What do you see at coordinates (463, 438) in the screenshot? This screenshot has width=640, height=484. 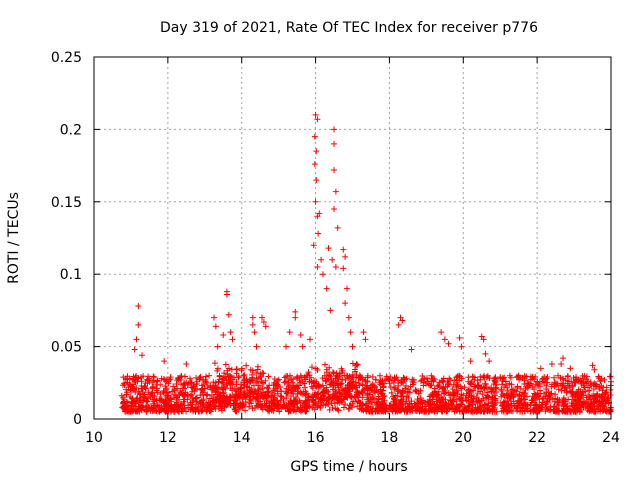 I see `x-tick-label: 20` at bounding box center [463, 438].